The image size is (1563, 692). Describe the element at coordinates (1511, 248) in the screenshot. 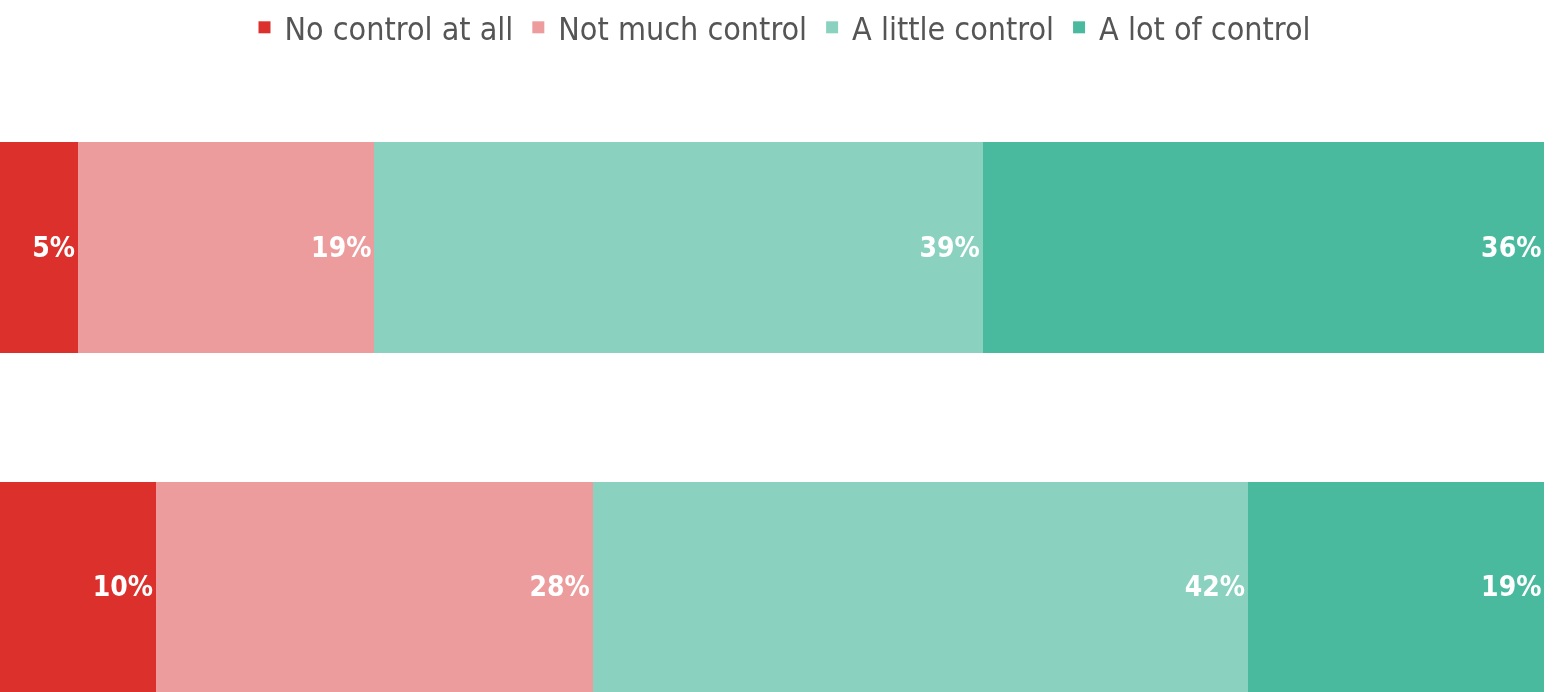

I see `data-label: 36%` at that location.